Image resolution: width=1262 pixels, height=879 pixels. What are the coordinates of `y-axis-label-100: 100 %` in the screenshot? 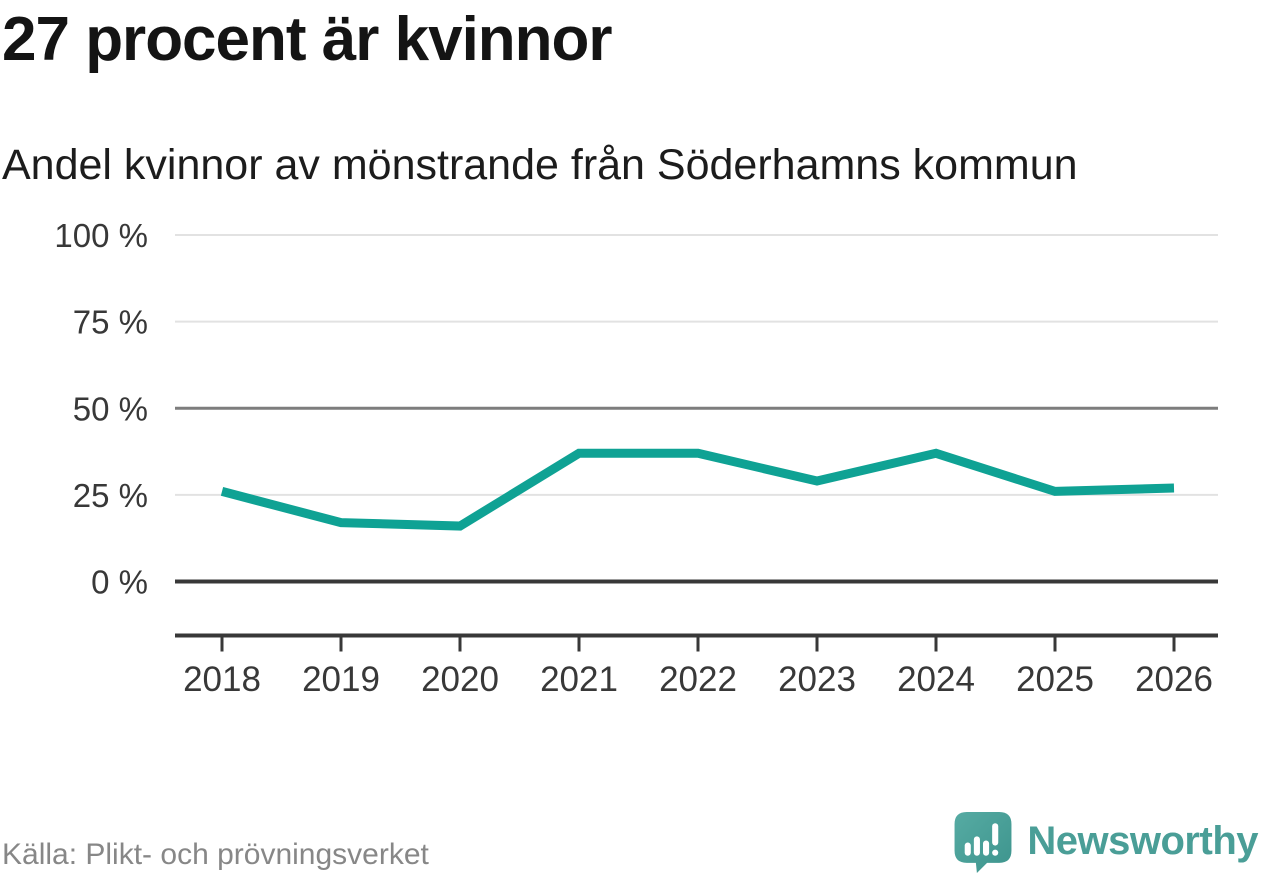 It's located at (101, 235).